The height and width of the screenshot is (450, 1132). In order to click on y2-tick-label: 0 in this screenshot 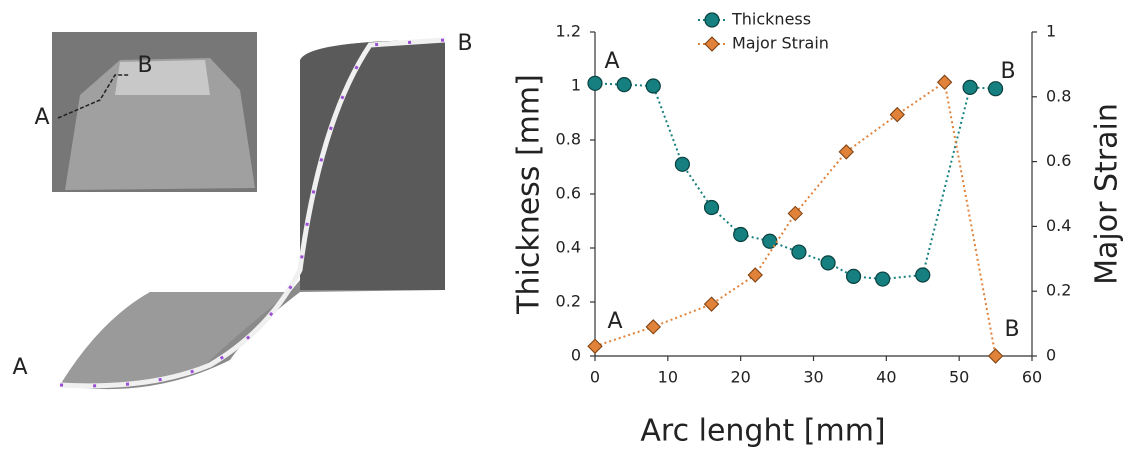, I will do `click(1051, 355)`.